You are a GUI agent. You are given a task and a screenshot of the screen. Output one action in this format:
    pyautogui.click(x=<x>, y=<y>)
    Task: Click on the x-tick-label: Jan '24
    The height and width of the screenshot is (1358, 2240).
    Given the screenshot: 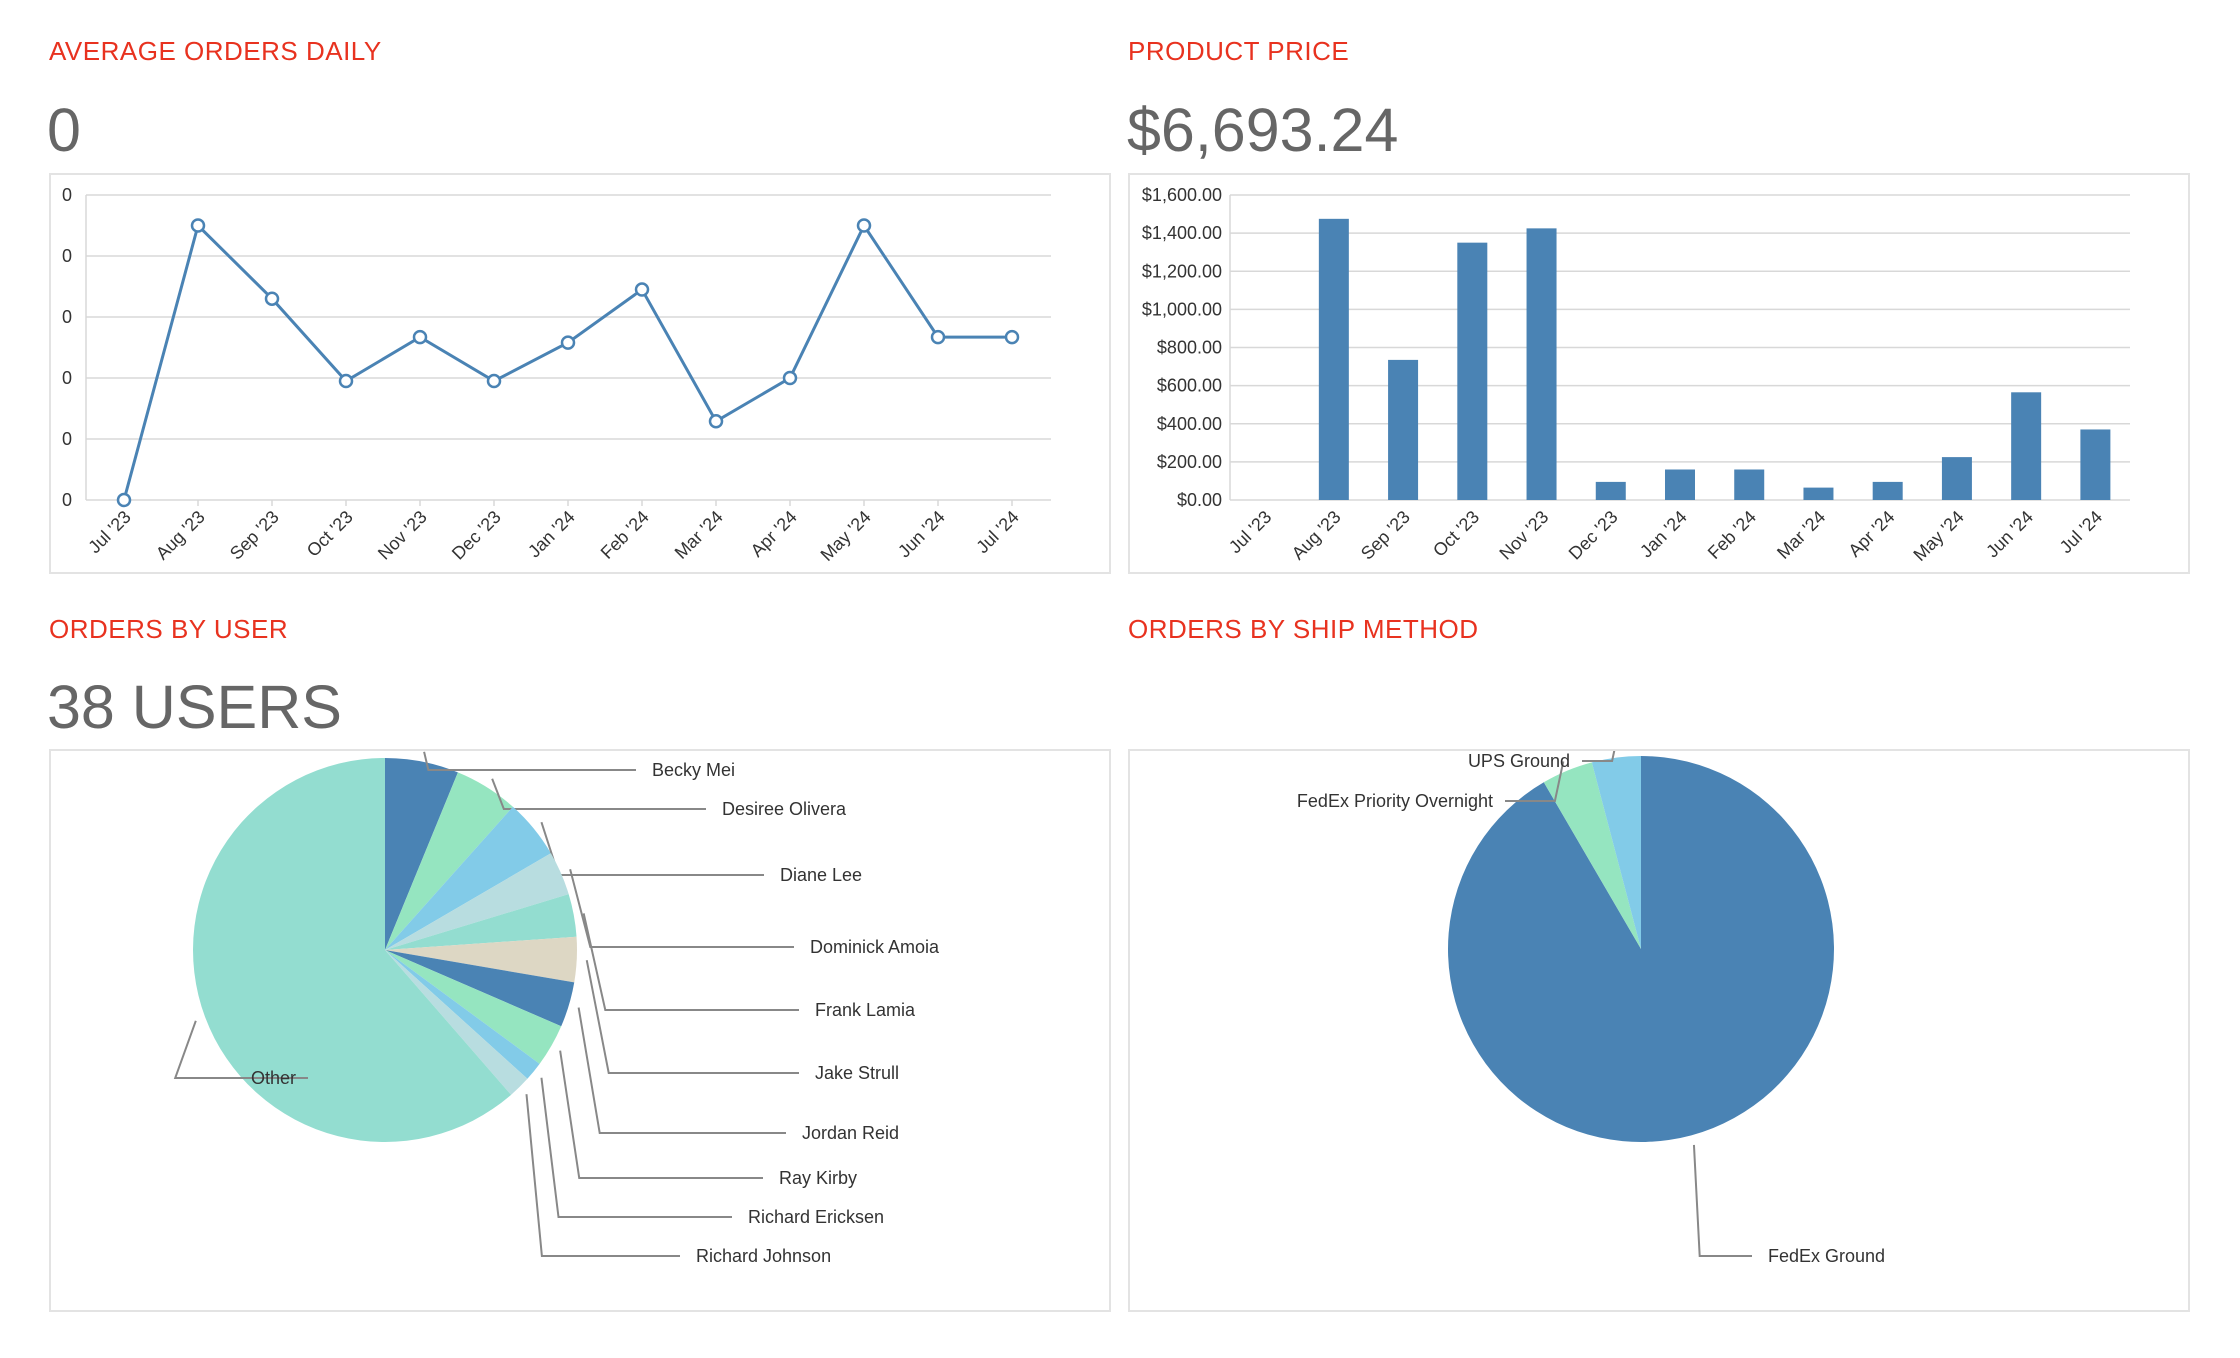 What is the action you would take?
    pyautogui.click(x=551, y=534)
    